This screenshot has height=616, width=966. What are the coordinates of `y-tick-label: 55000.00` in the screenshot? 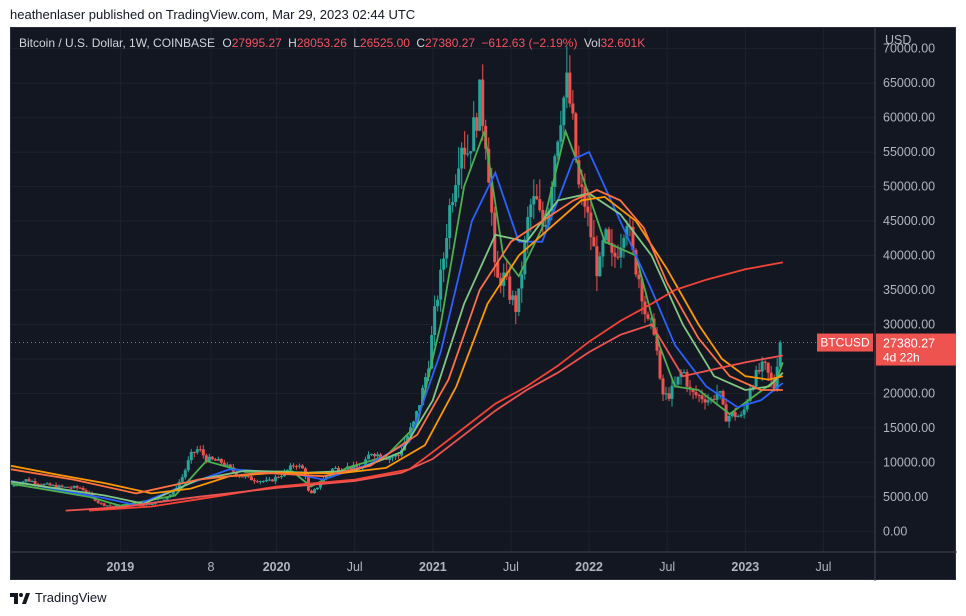 It's located at (909, 152).